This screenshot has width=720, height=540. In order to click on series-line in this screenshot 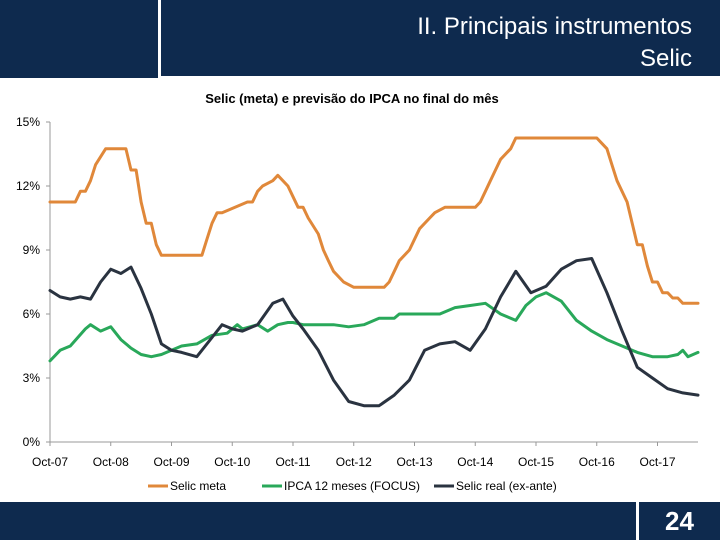, I will do `click(374, 327)`.